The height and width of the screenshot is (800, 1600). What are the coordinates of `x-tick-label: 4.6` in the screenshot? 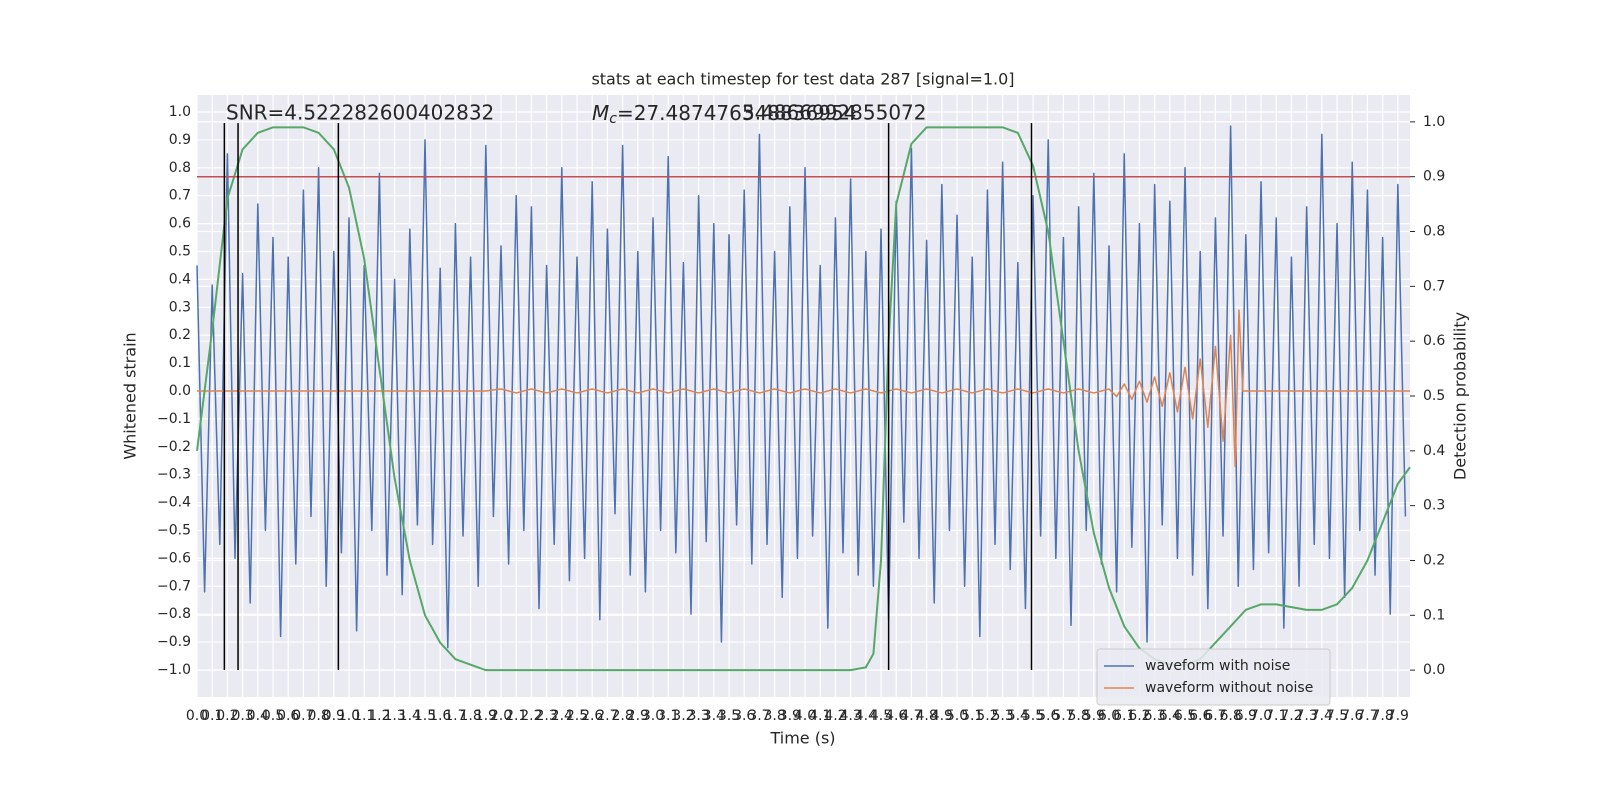 It's located at (896, 716).